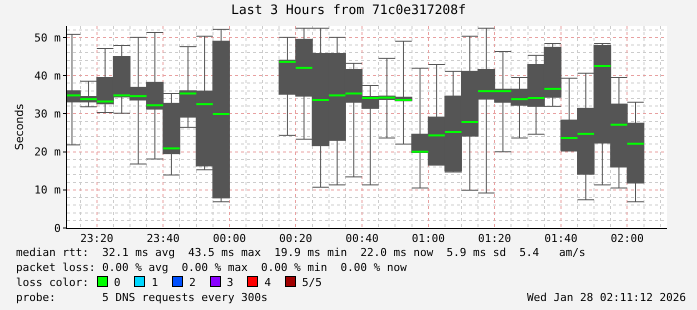 This screenshot has width=697, height=310. What do you see at coordinates (97, 239) in the screenshot?
I see `x-tick-label: 23:20` at bounding box center [97, 239].